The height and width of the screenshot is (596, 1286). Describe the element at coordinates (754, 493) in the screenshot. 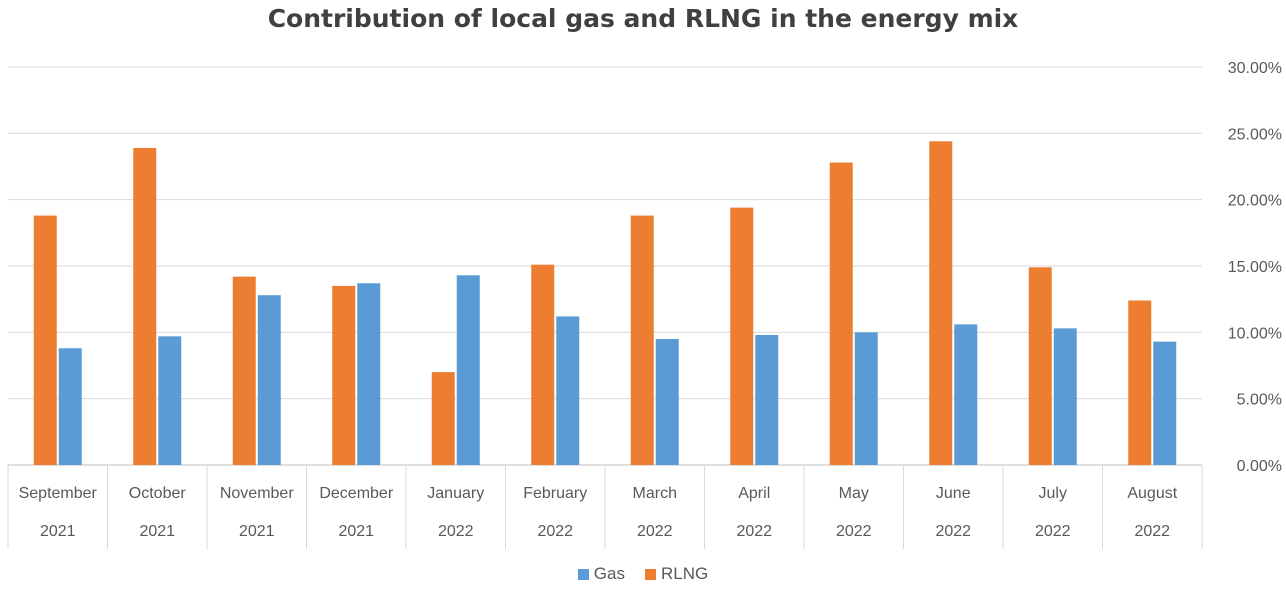

I see `x-tick-label: April` at that location.